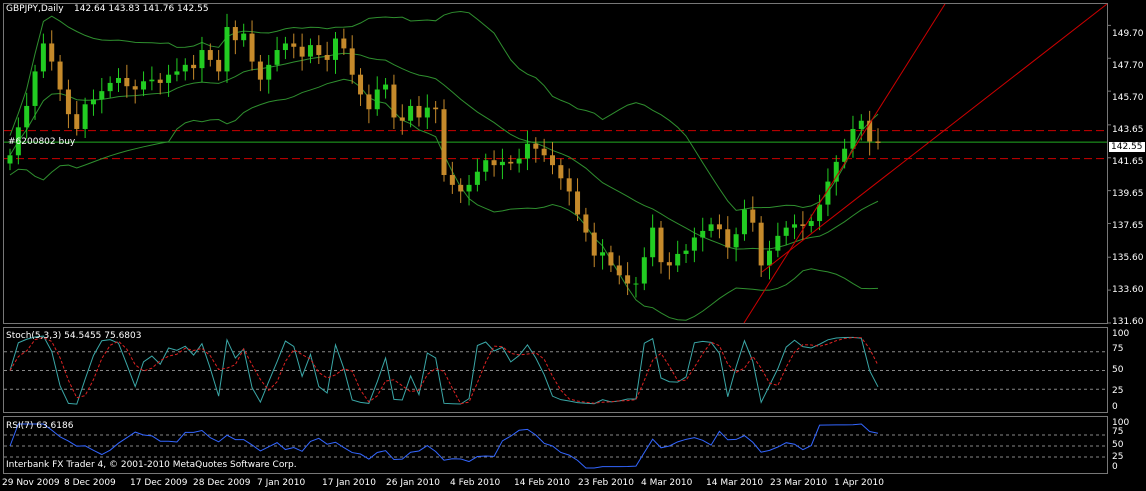 This screenshot has width=1146, height=491. Describe the element at coordinates (1118, 391) in the screenshot. I see `stoch-level-label: 25` at that location.